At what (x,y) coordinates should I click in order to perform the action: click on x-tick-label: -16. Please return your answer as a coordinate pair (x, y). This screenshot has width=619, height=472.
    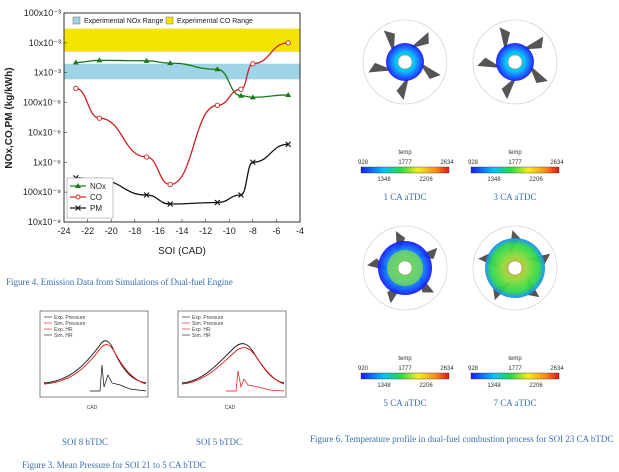
    Looking at the image, I should click on (158, 231).